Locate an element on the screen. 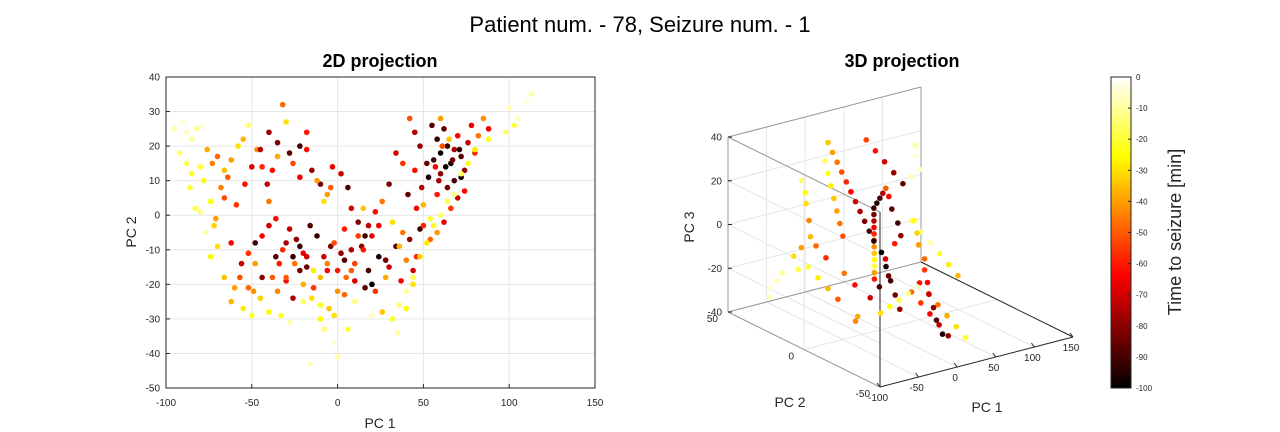 Image resolution: width=1280 pixels, height=432 pixels. colorbar-ticks: 0 -10 -20 -30 -40 -50 -60 -70 -80 -90 -100 is located at coordinates (1140, 233).